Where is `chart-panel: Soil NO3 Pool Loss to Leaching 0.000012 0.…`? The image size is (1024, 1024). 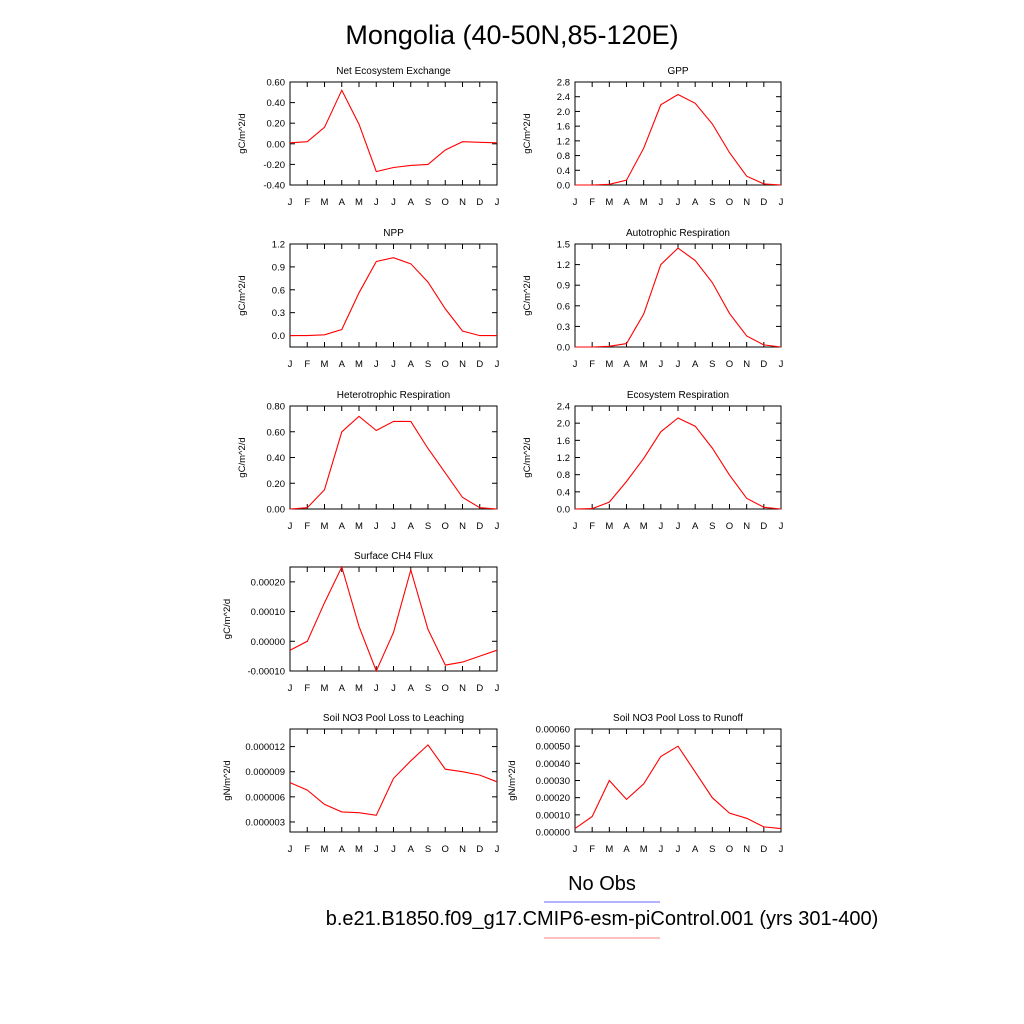
chart-panel: Soil NO3 Pool Loss to Leaching 0.000012 0.… is located at coordinates (361, 784).